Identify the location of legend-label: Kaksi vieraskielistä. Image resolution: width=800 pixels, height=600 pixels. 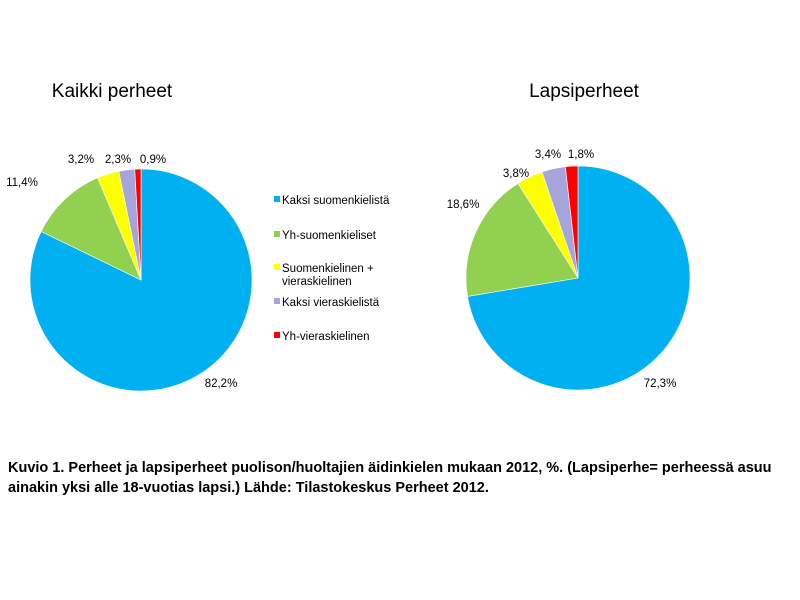
(331, 303).